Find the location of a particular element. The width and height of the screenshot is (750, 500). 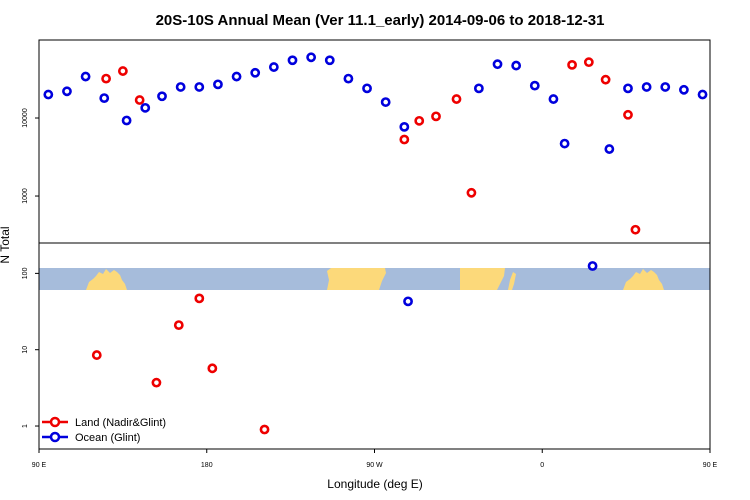

y-tick-label: 1000 is located at coordinates (25, 196).